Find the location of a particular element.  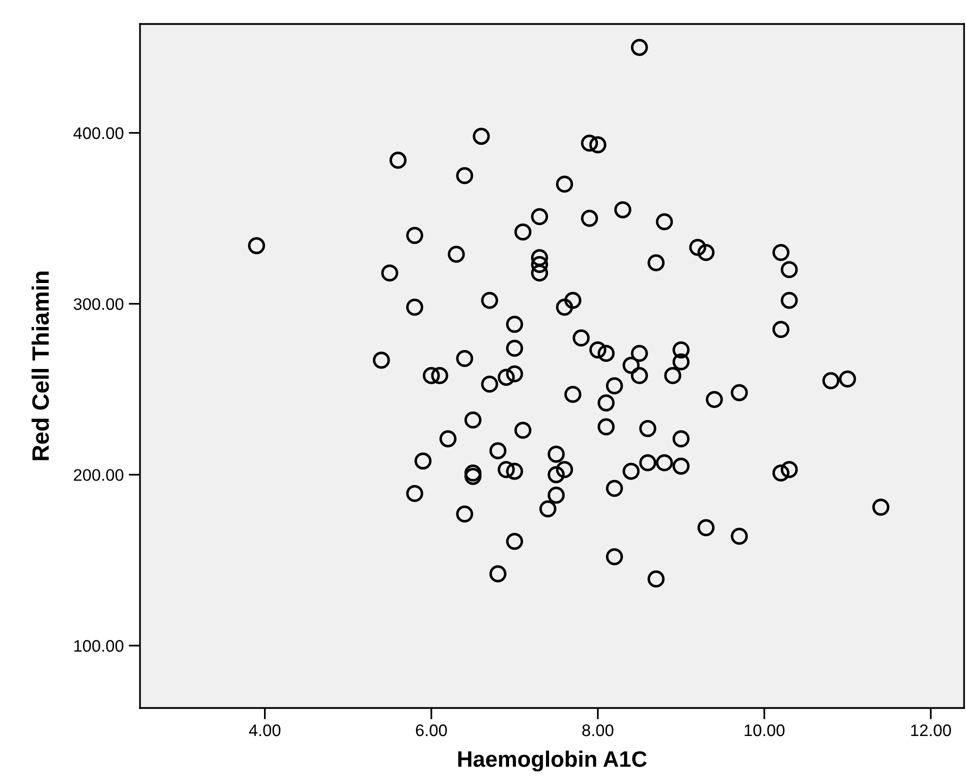

x-tick-label: 12.00 is located at coordinates (931, 730).